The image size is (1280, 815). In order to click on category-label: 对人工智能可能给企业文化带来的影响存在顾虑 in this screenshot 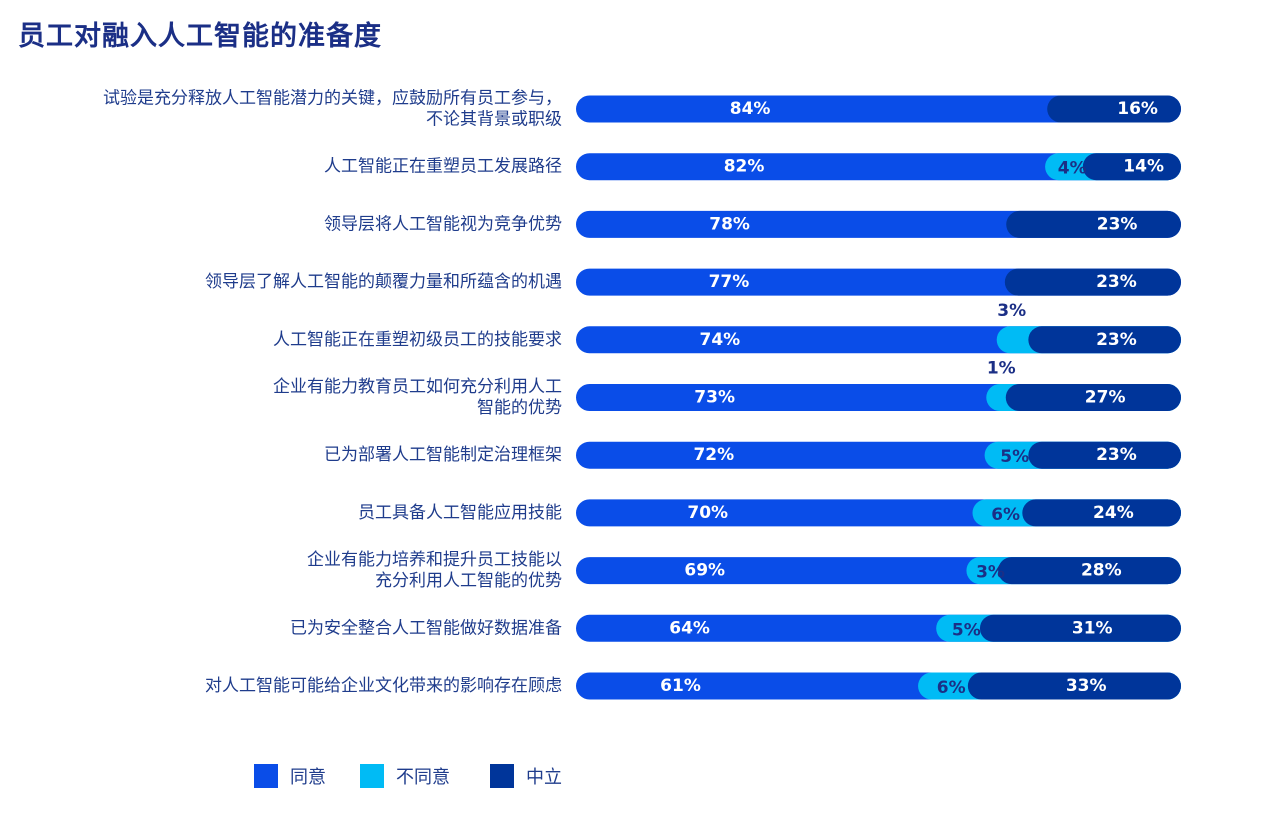, I will do `click(383, 686)`.